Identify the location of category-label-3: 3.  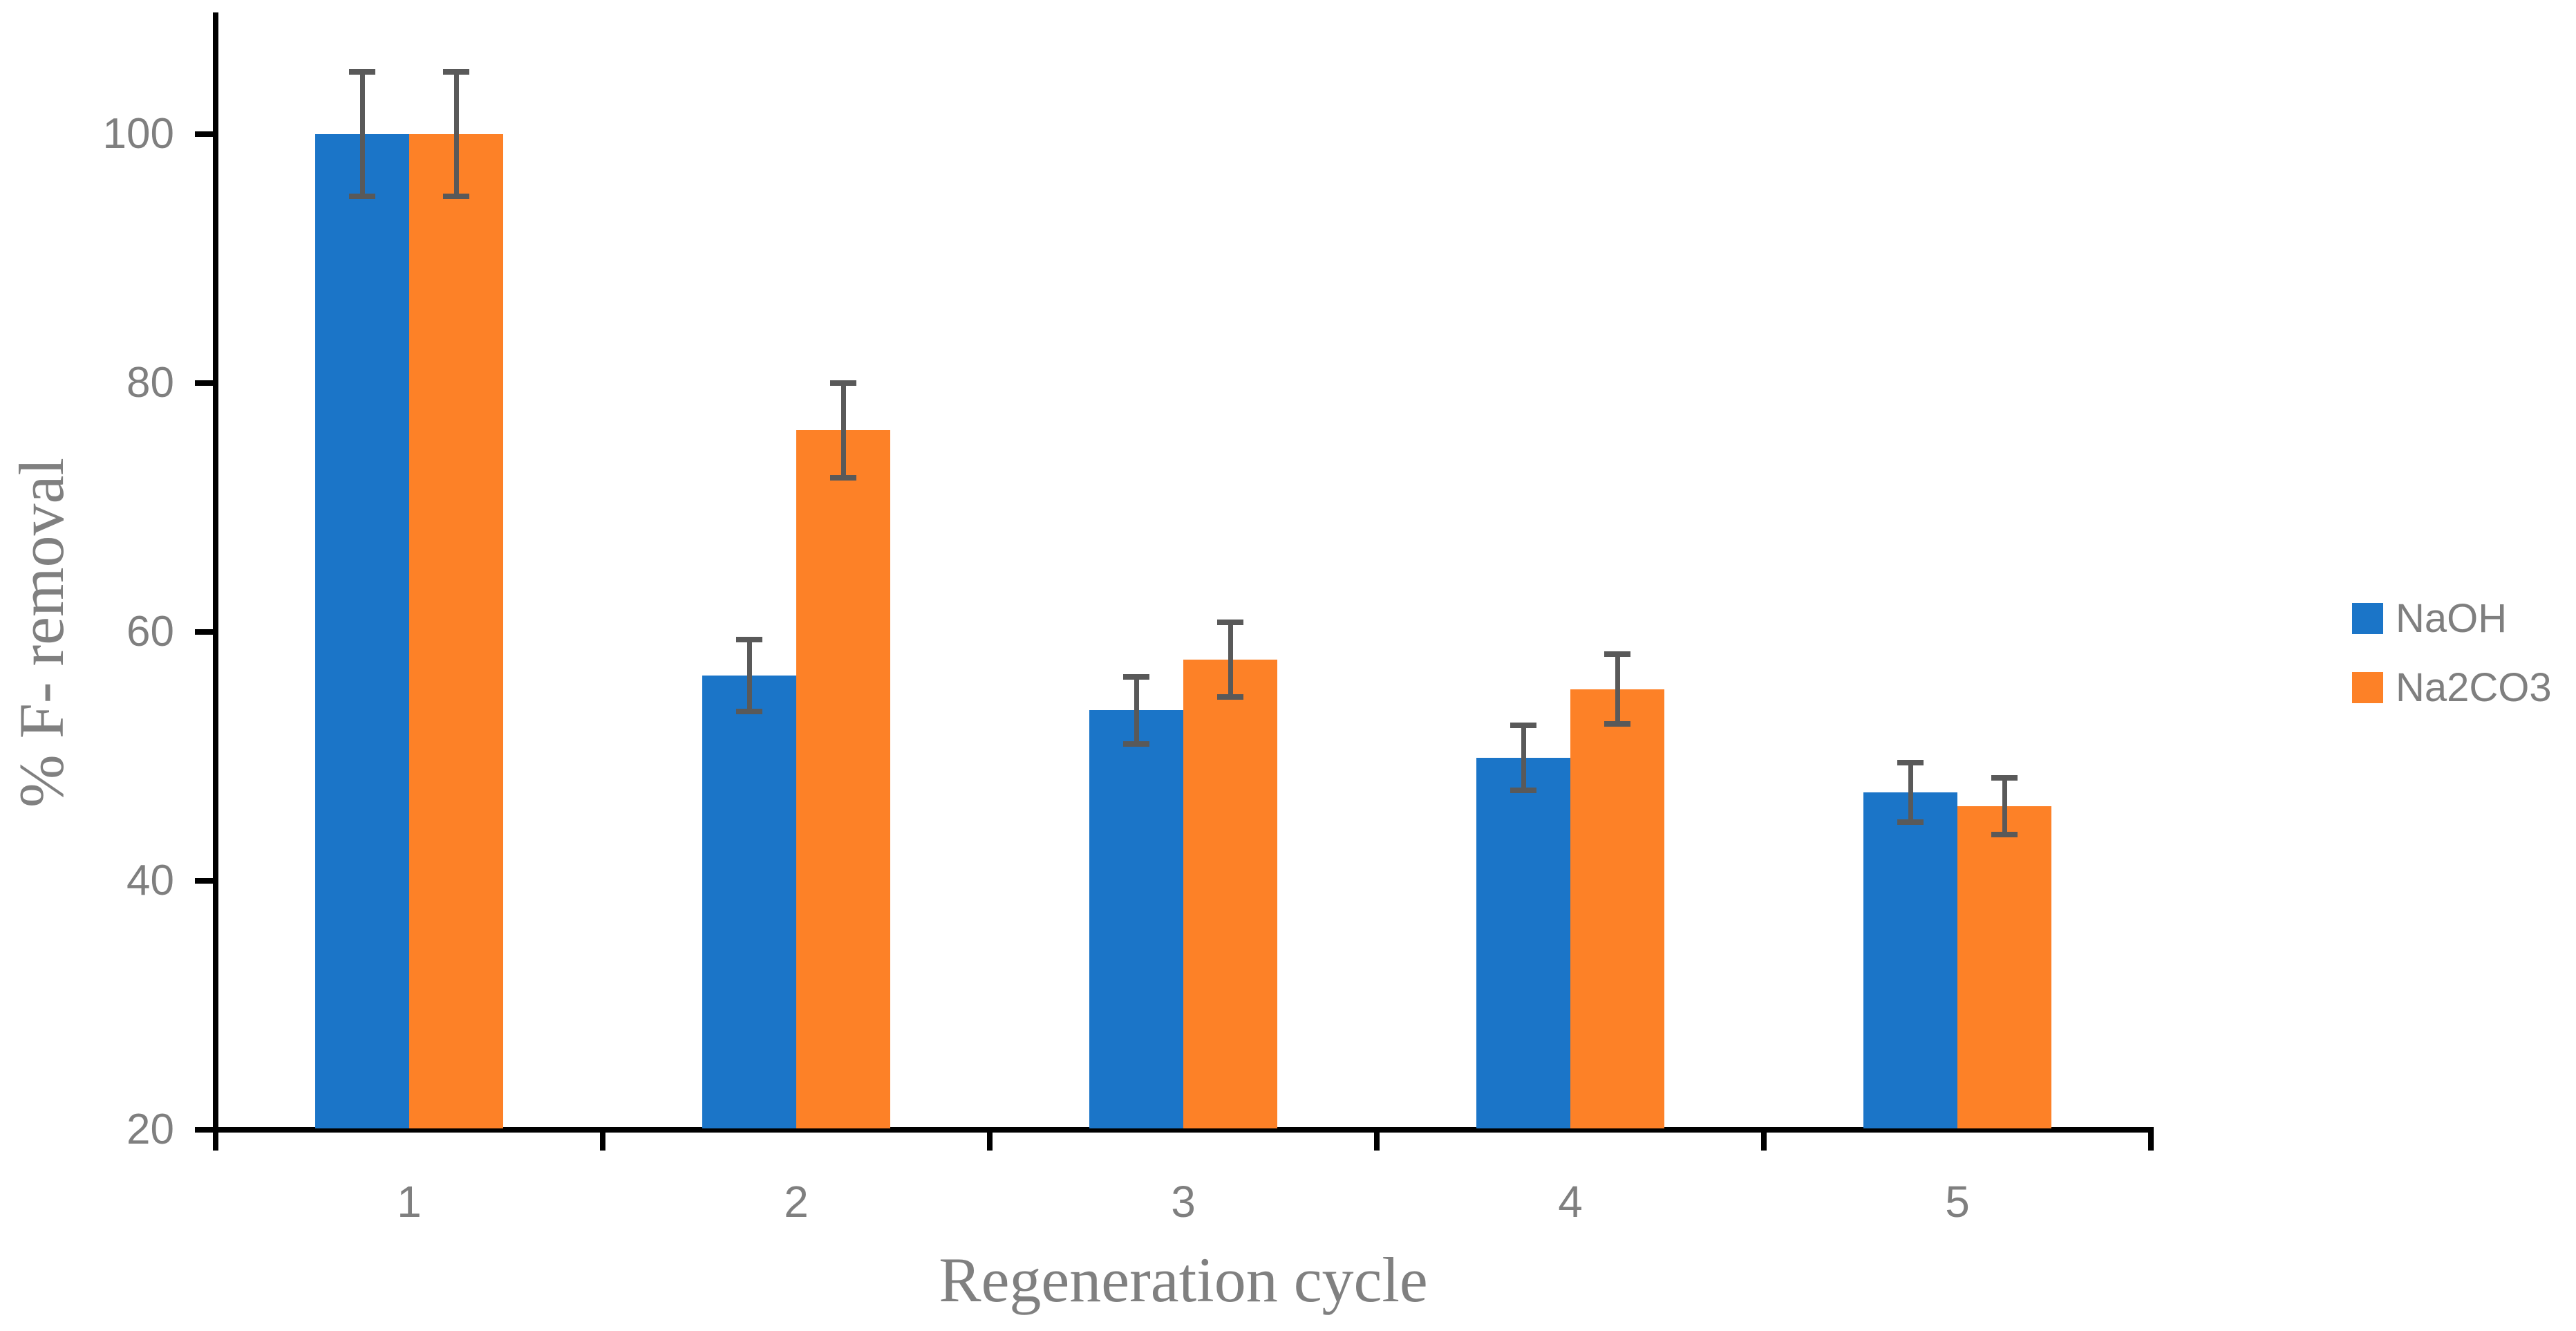
(1183, 1202).